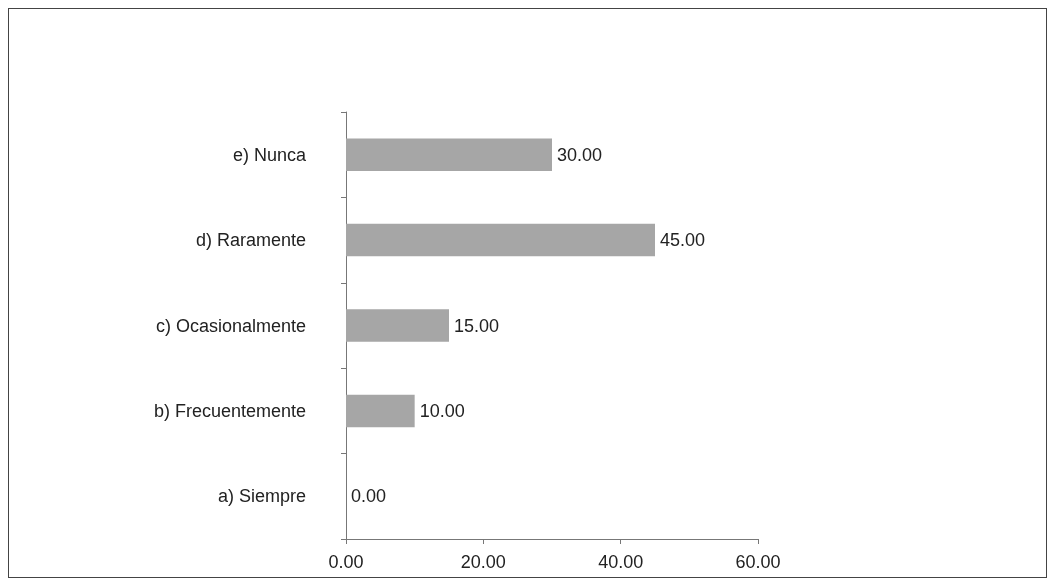 The image size is (1055, 586). I want to click on x-tick-label: 20.00, so click(483, 562).